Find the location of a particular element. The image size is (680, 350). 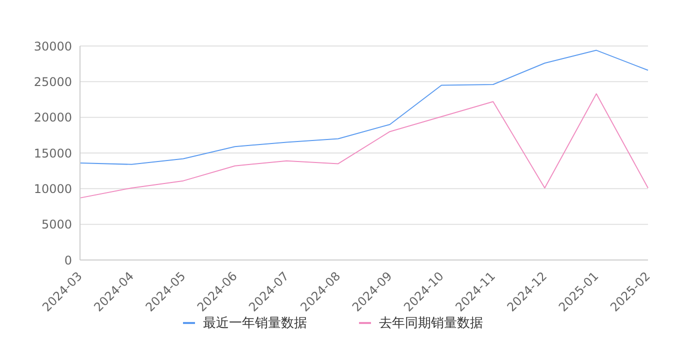

legend-label: 最近一年销量数据 is located at coordinates (255, 323).